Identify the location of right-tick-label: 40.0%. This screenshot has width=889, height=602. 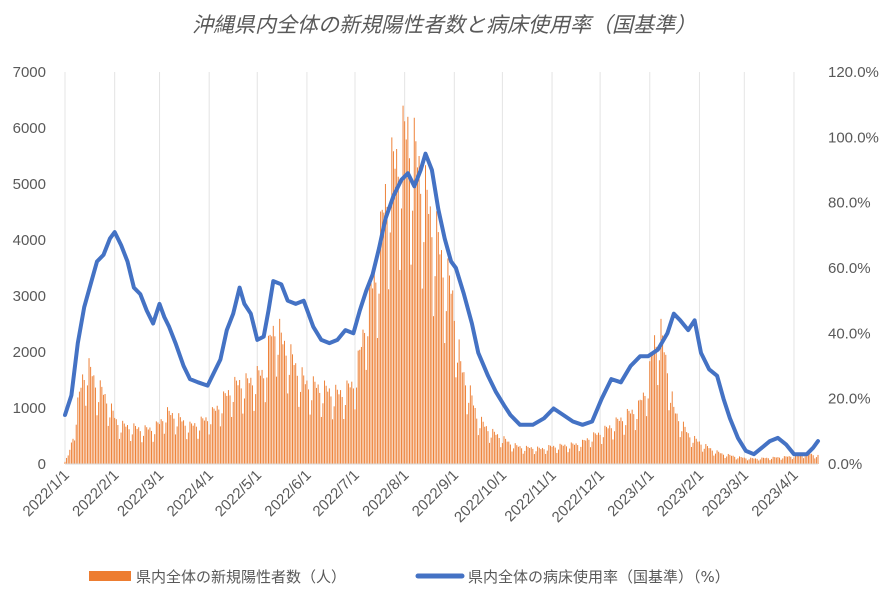
(849, 333).